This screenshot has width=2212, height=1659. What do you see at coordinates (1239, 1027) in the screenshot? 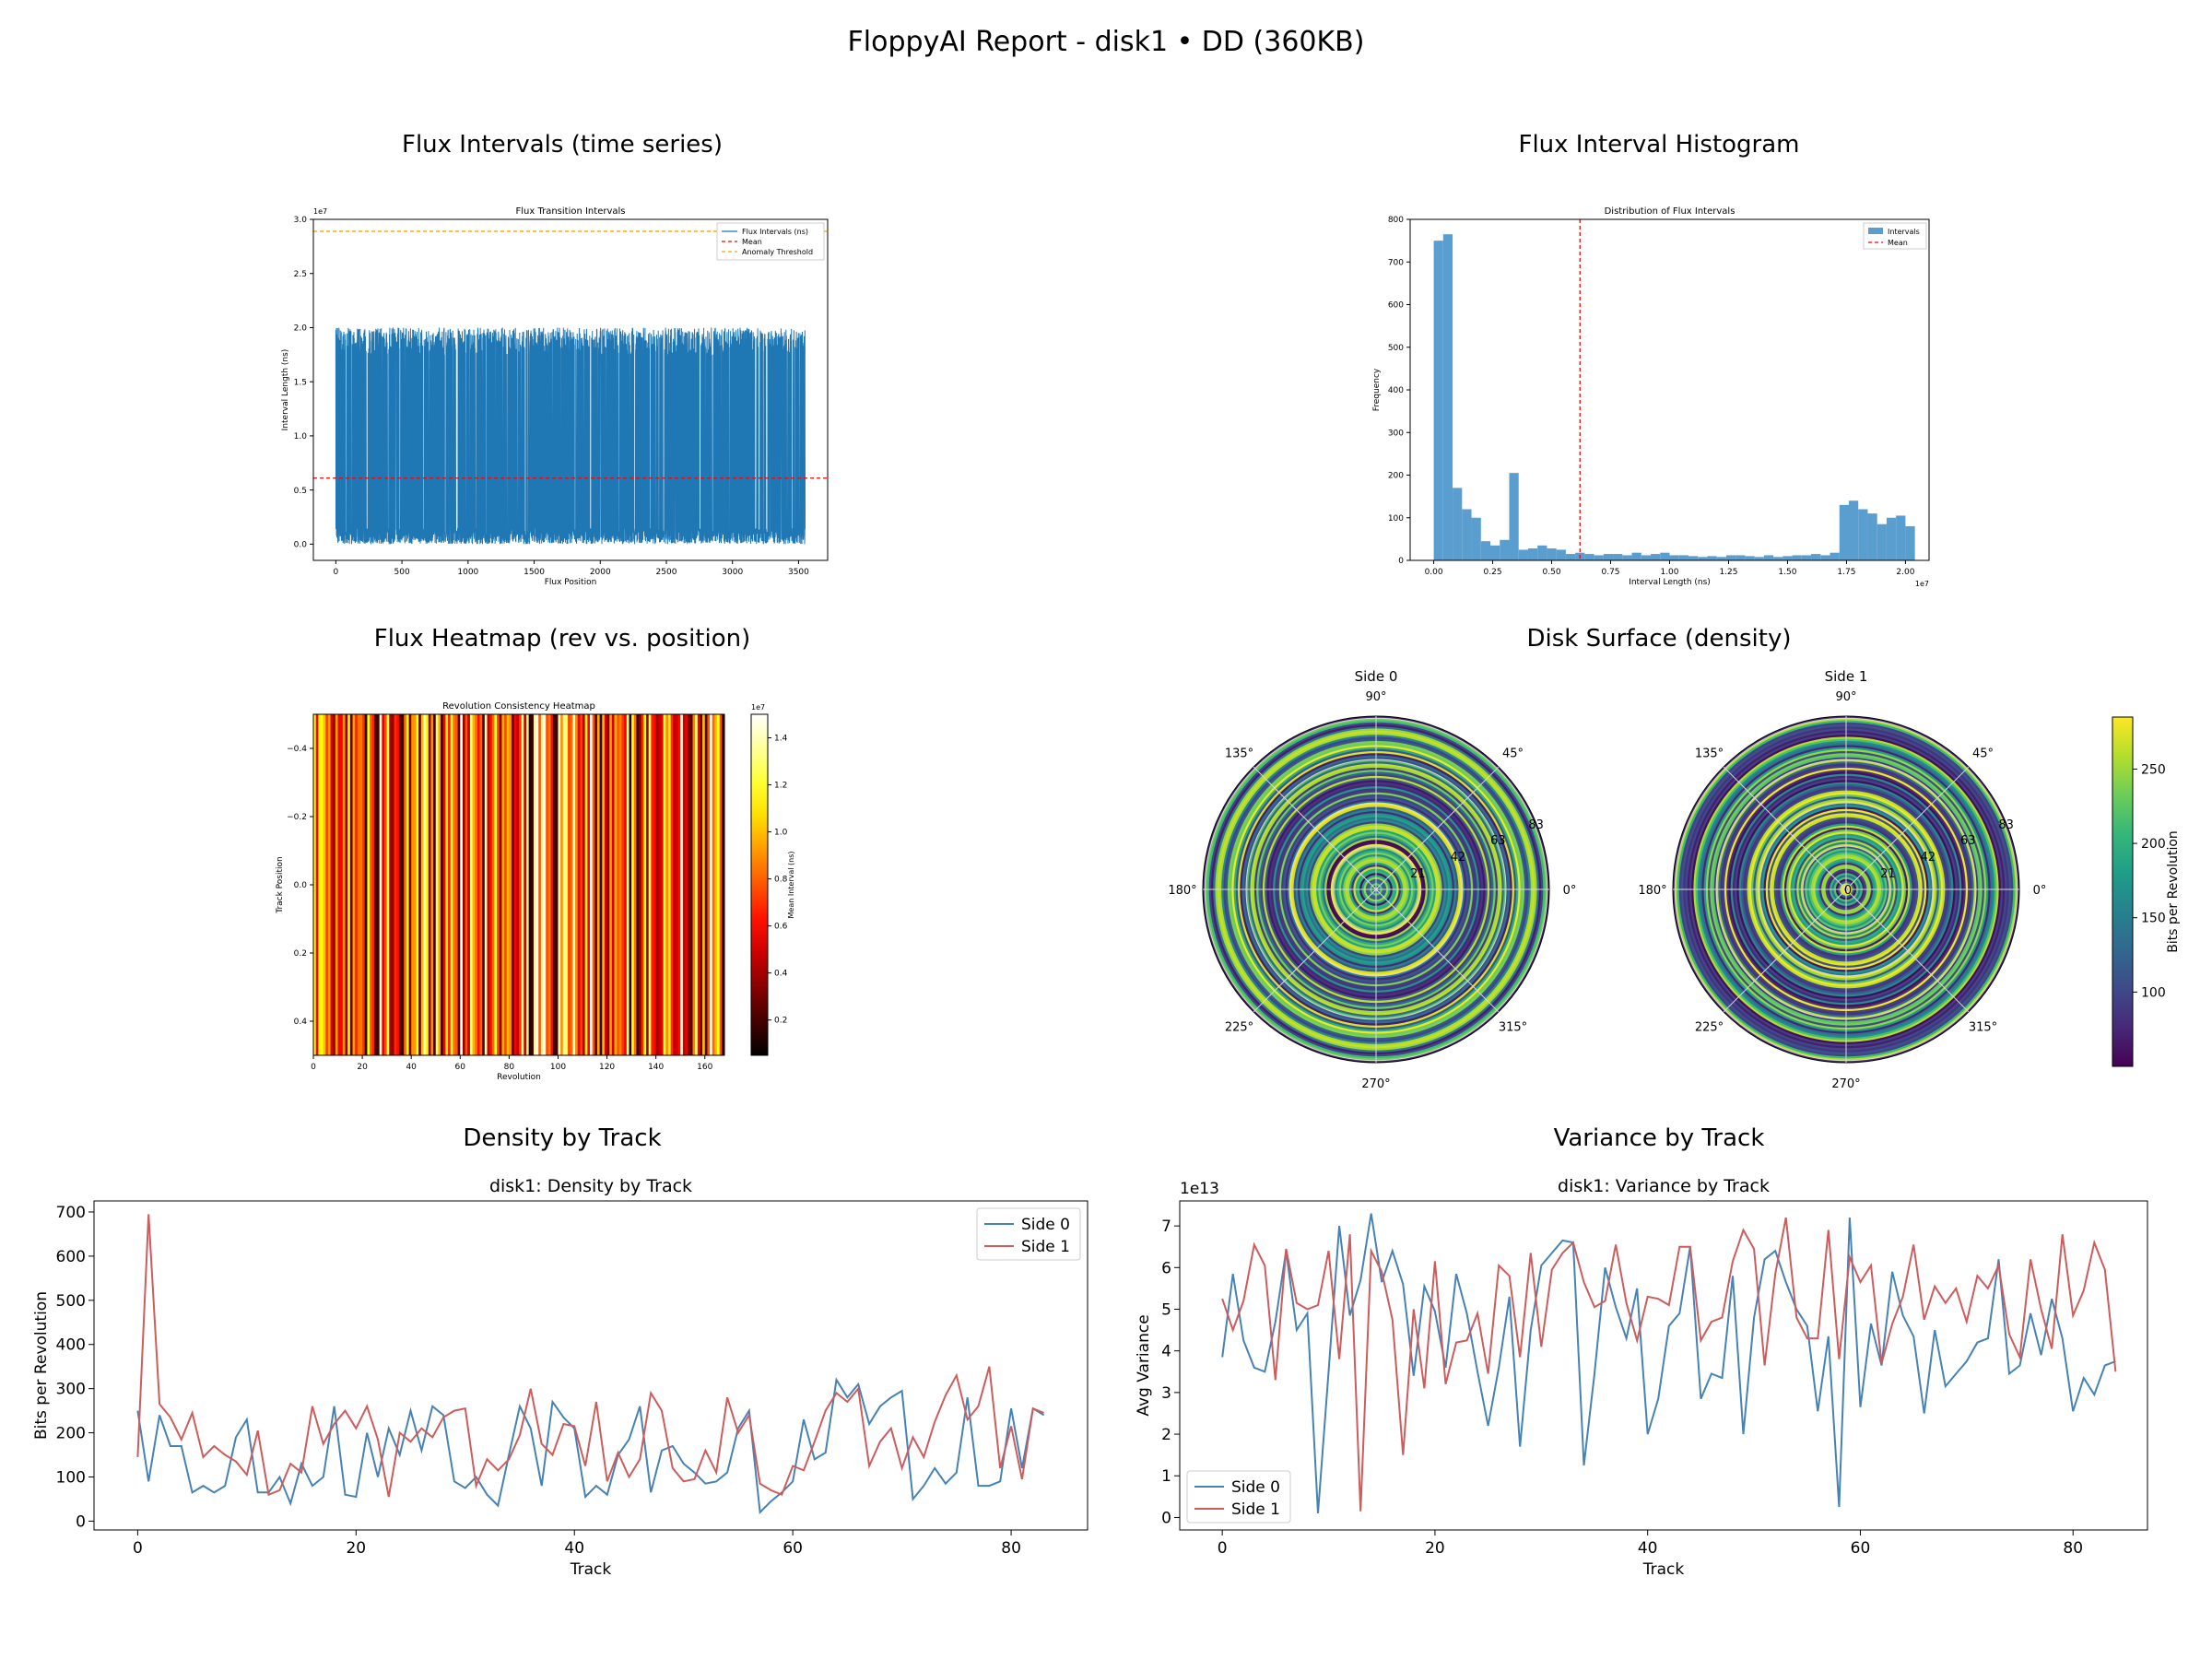
I see `surface-angle-label: 225°` at bounding box center [1239, 1027].